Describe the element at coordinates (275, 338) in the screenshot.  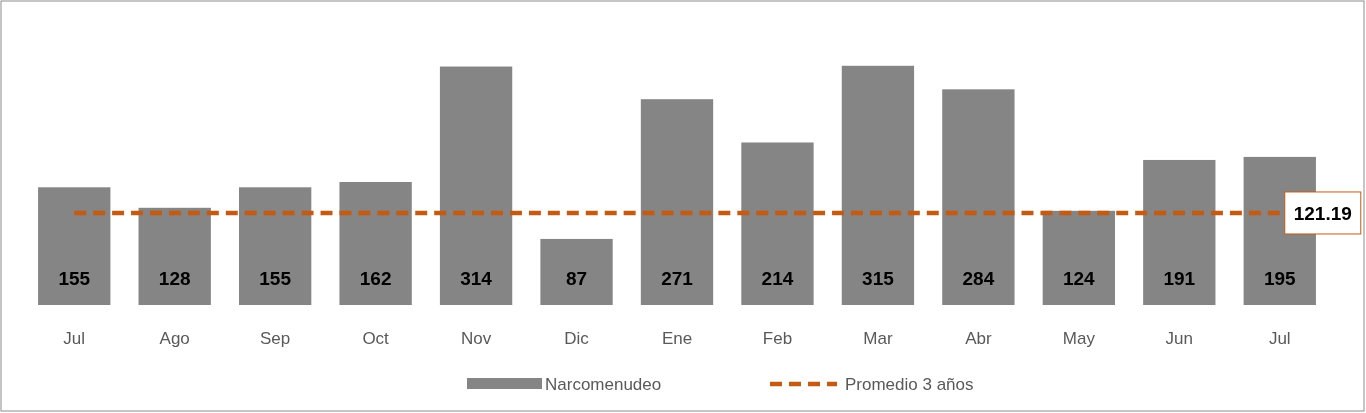
I see `x-tick-label: Sep` at that location.